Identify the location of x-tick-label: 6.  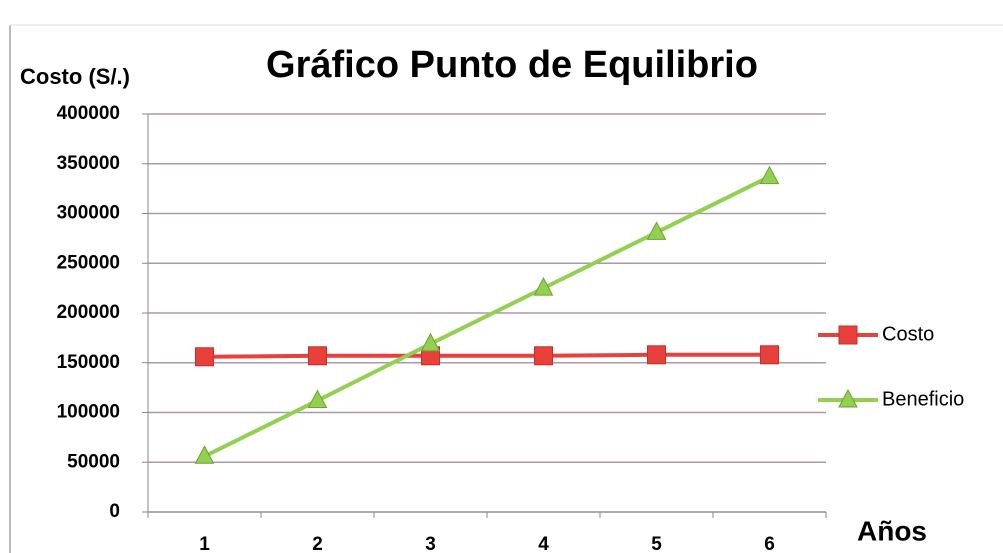
(769, 543).